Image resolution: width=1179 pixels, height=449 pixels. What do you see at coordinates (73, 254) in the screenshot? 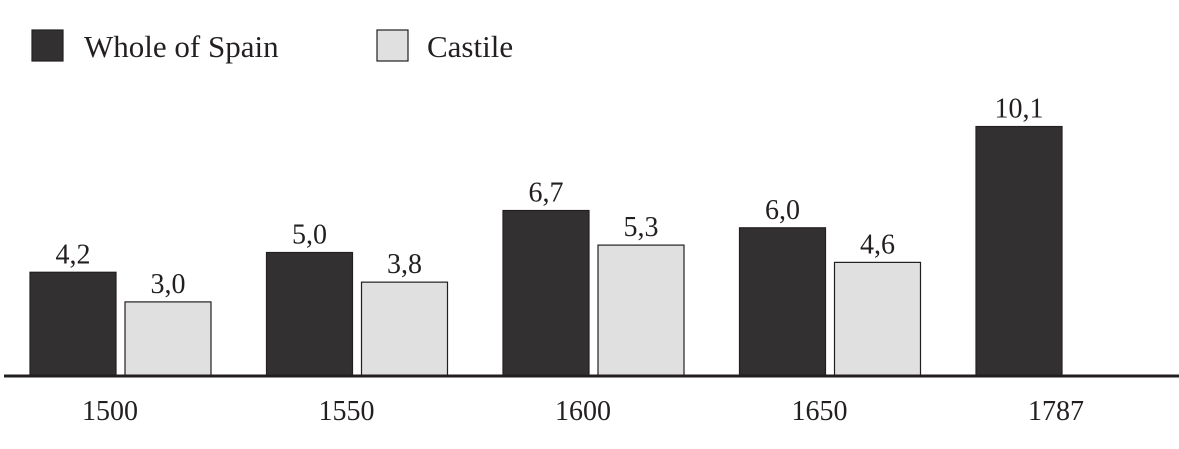
I see `value-label-whole-of-spain-1500: 4,2` at bounding box center [73, 254].